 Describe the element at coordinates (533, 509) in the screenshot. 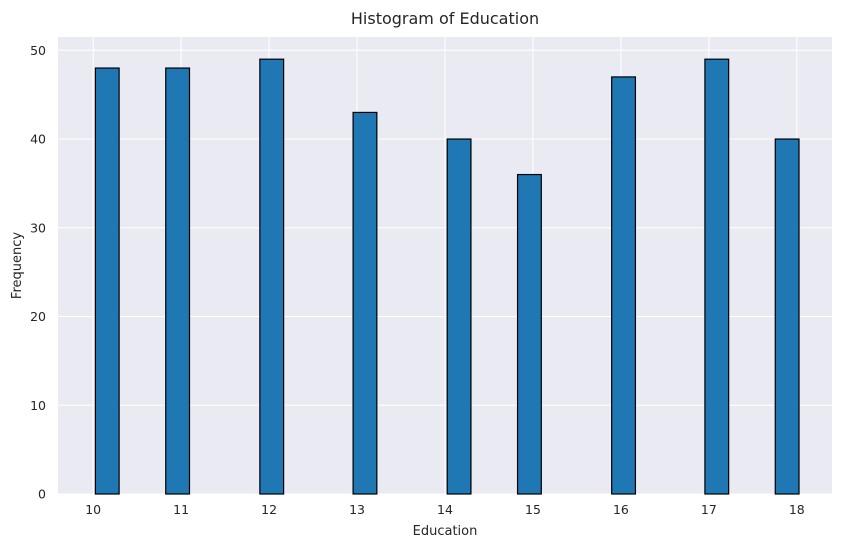

I see `x-tick-label: 15` at that location.